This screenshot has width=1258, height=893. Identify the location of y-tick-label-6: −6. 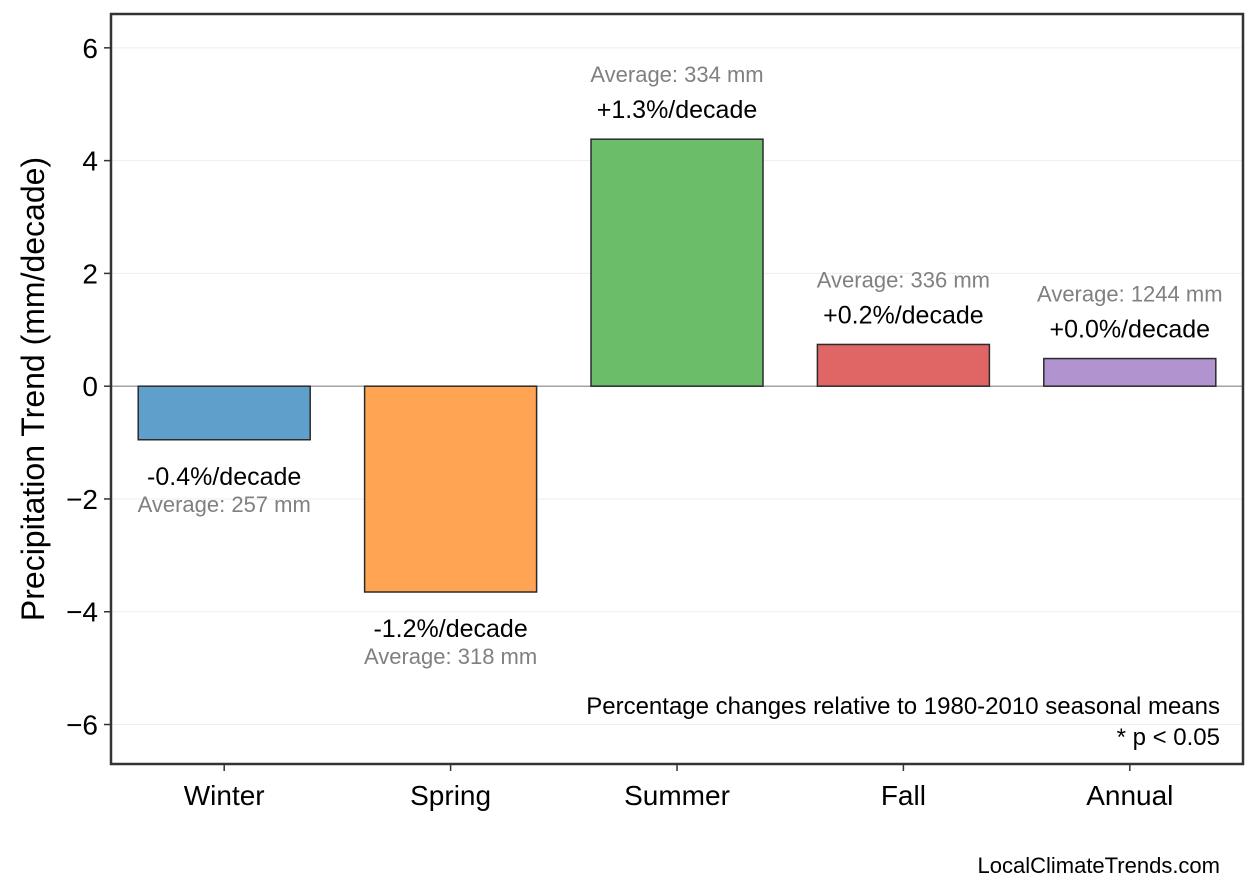
(82, 725).